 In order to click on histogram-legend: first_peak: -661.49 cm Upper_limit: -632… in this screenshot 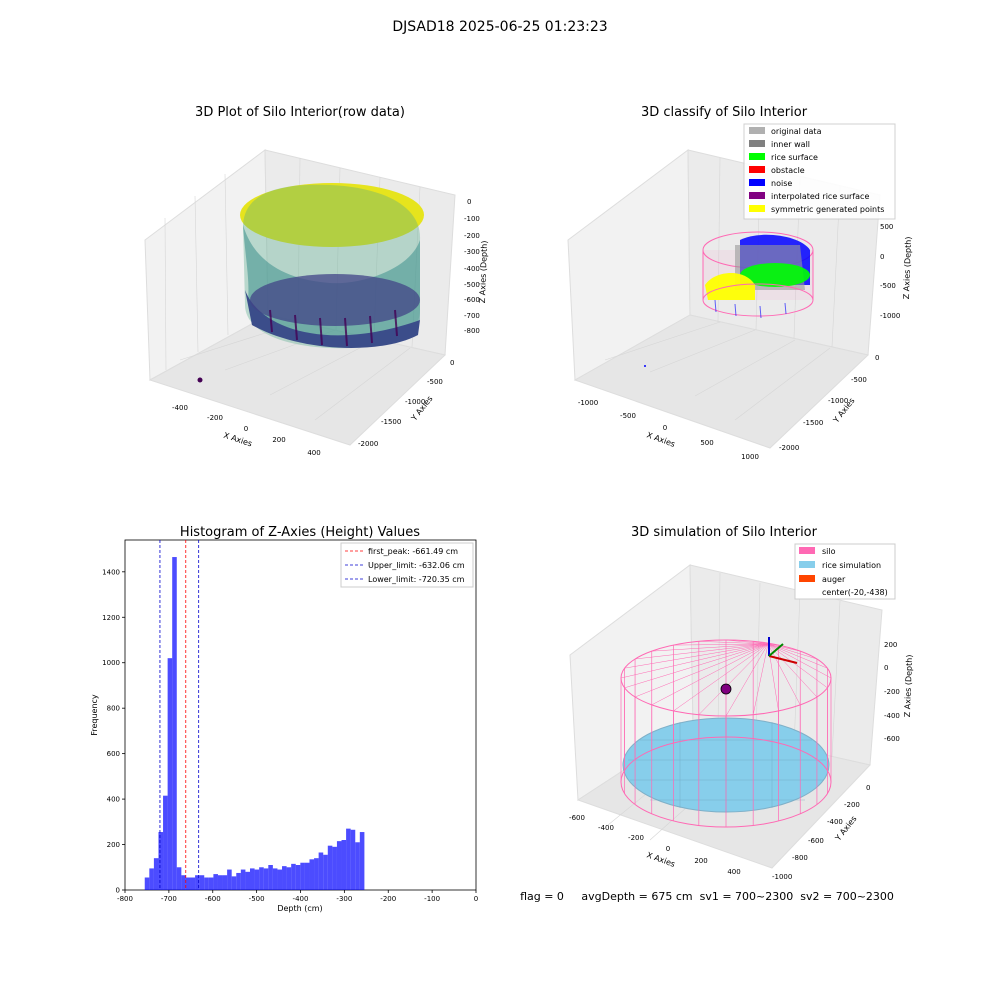, I will do `click(407, 565)`.